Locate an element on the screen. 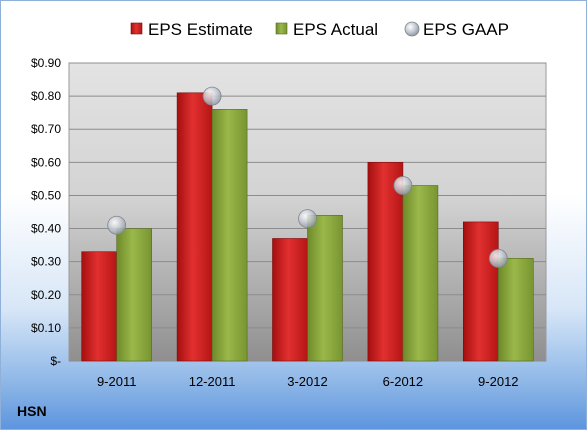  x-tick-label: 3-2012 is located at coordinates (307, 381).